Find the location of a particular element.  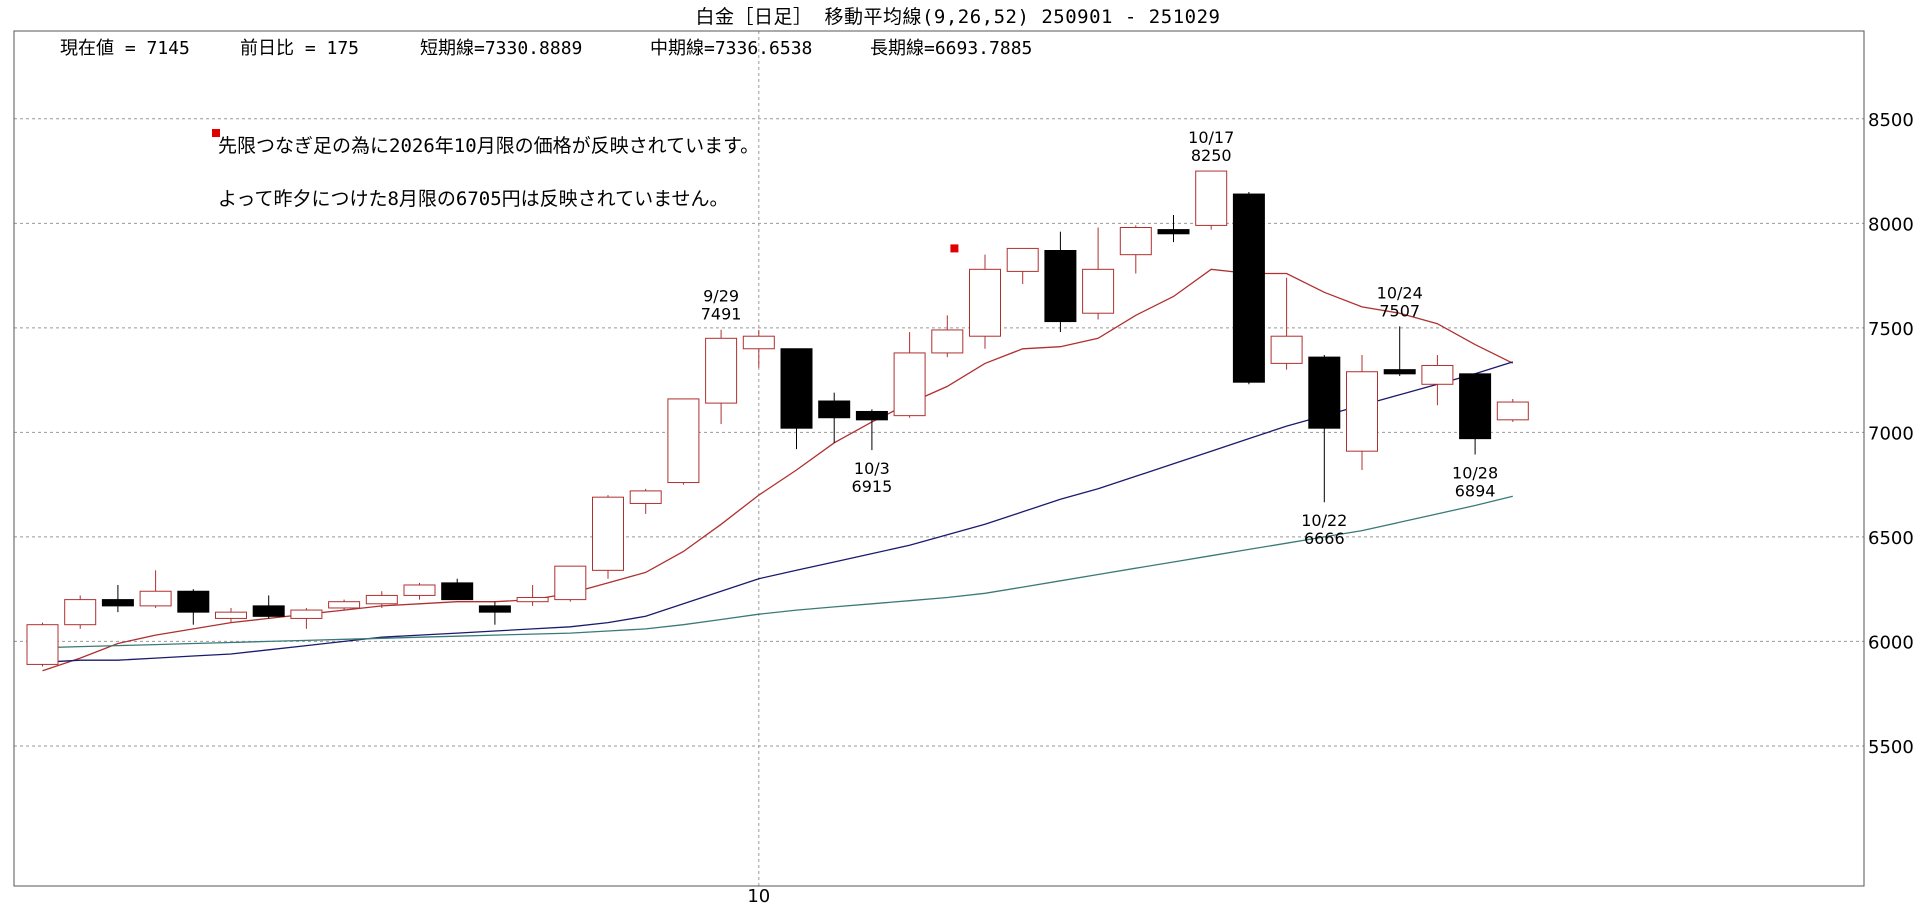

red-marker is located at coordinates (954, 248).